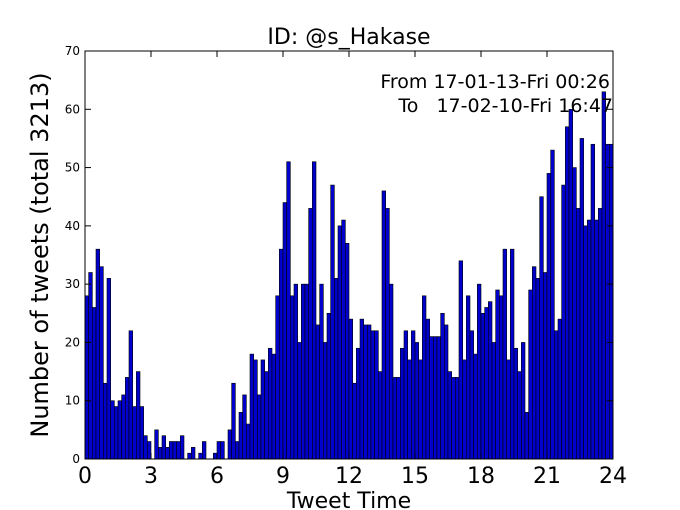 The height and width of the screenshot is (510, 680). I want to click on period-from-label: From 17-01-13-Fri 00:26, so click(495, 82).